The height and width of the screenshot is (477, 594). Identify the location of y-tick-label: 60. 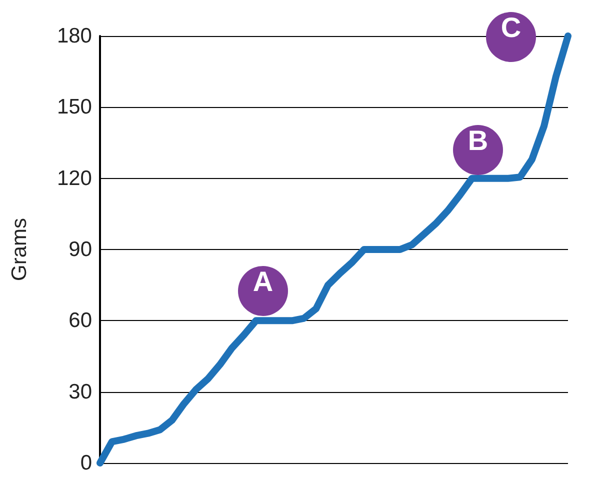
(80, 320).